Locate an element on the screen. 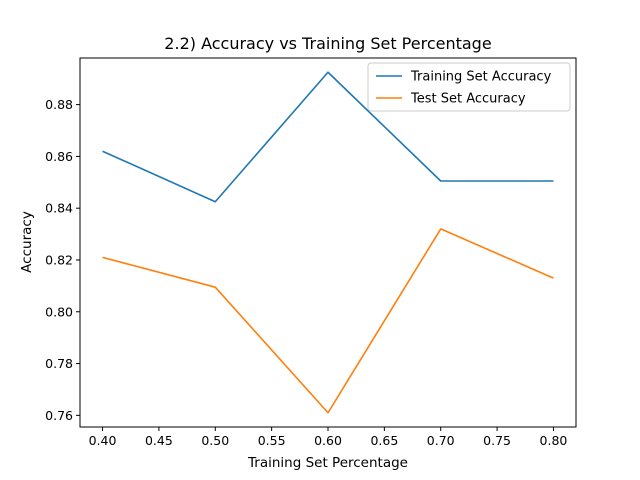 Image resolution: width=640 pixels, height=480 pixels. legend-box is located at coordinates (469, 87).